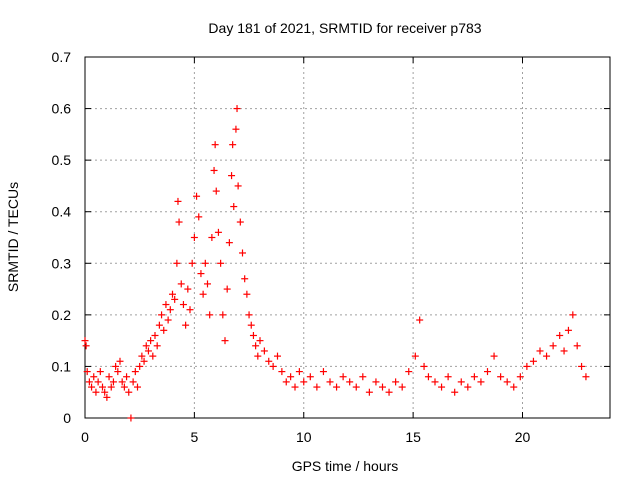 The height and width of the screenshot is (480, 640). Describe the element at coordinates (62, 315) in the screenshot. I see `y-tick-label: 0.2` at that location.